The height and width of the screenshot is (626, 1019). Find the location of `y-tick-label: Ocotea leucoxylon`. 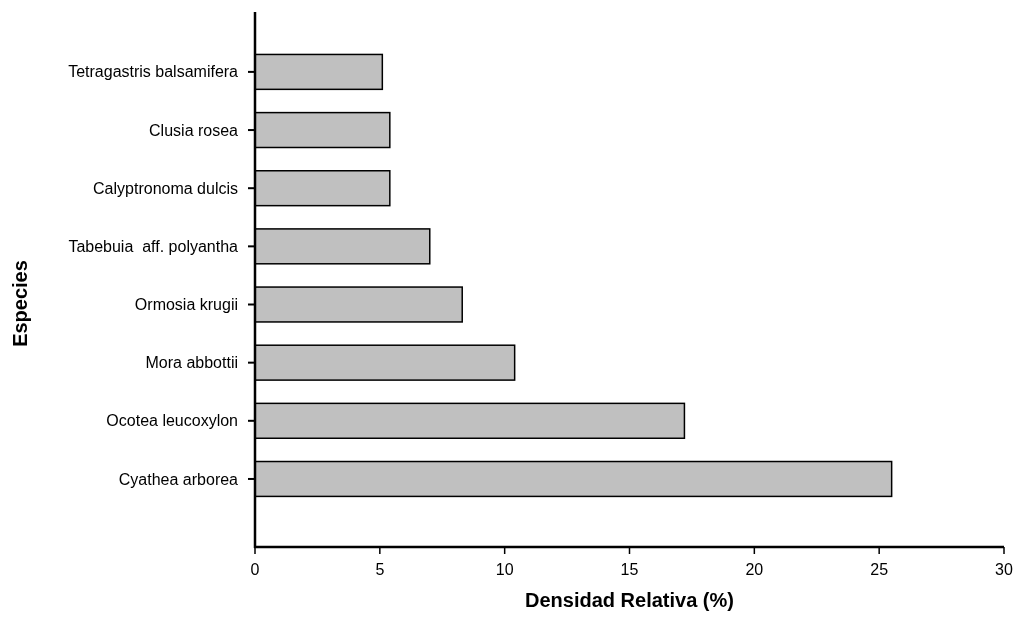

y-tick-label: Ocotea leucoxylon is located at coordinates (172, 421).